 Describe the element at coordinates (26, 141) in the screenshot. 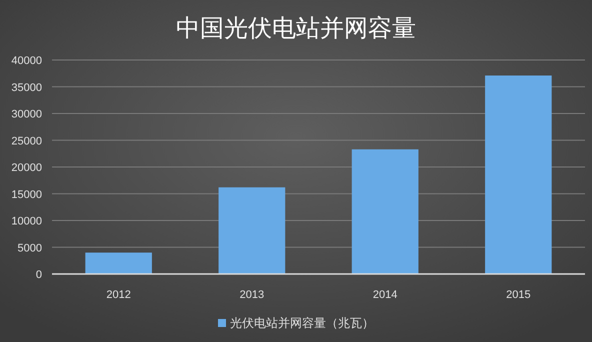

I see `y-tick-label: 25000` at that location.